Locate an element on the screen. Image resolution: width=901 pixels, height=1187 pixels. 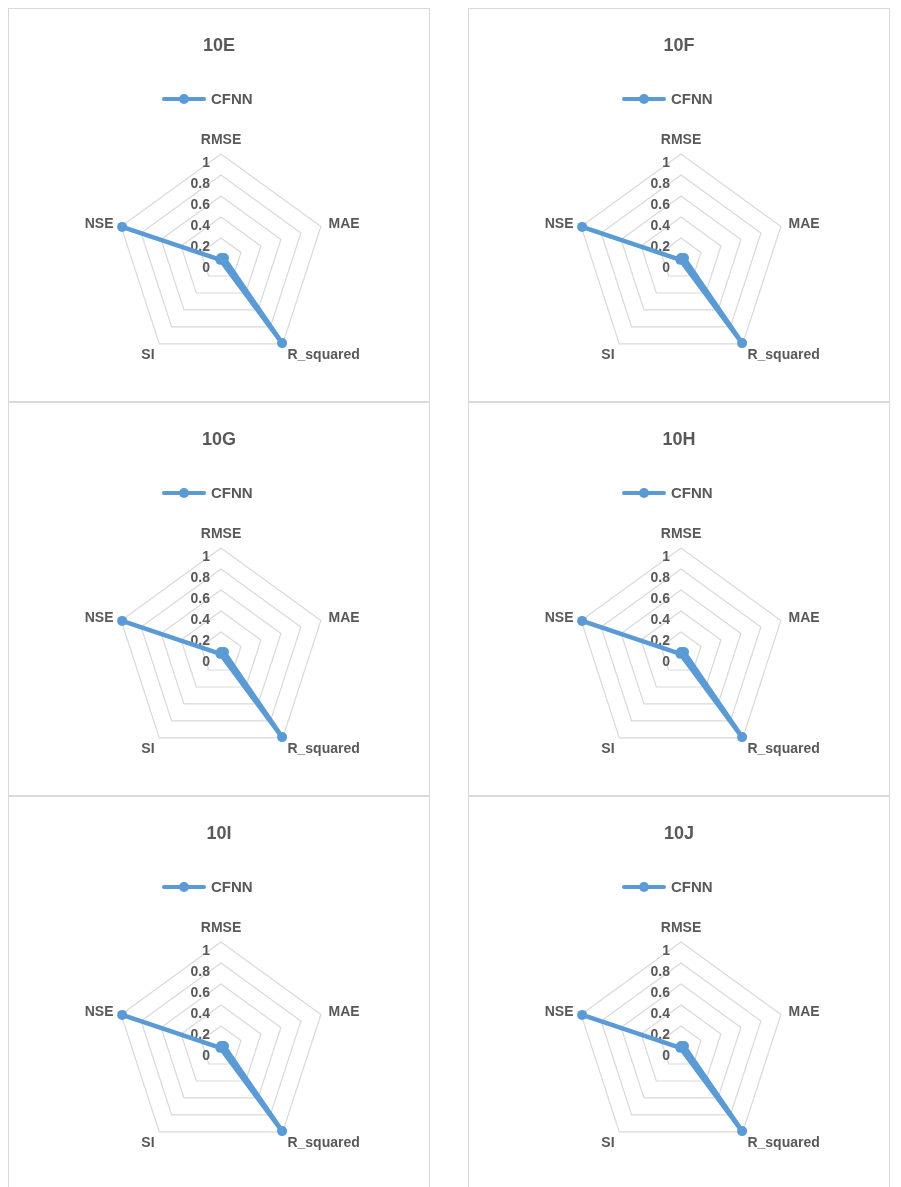
chart-title: 10J is located at coordinates (679, 833).